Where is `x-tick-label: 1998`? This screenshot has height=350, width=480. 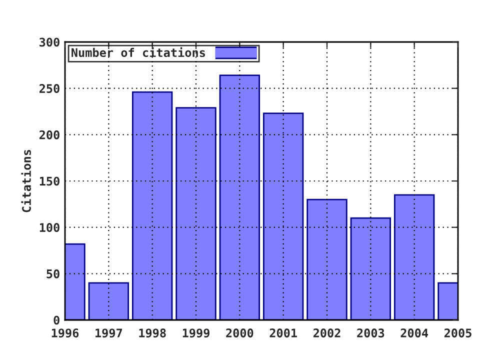
x-tick-label: 1998 is located at coordinates (152, 333).